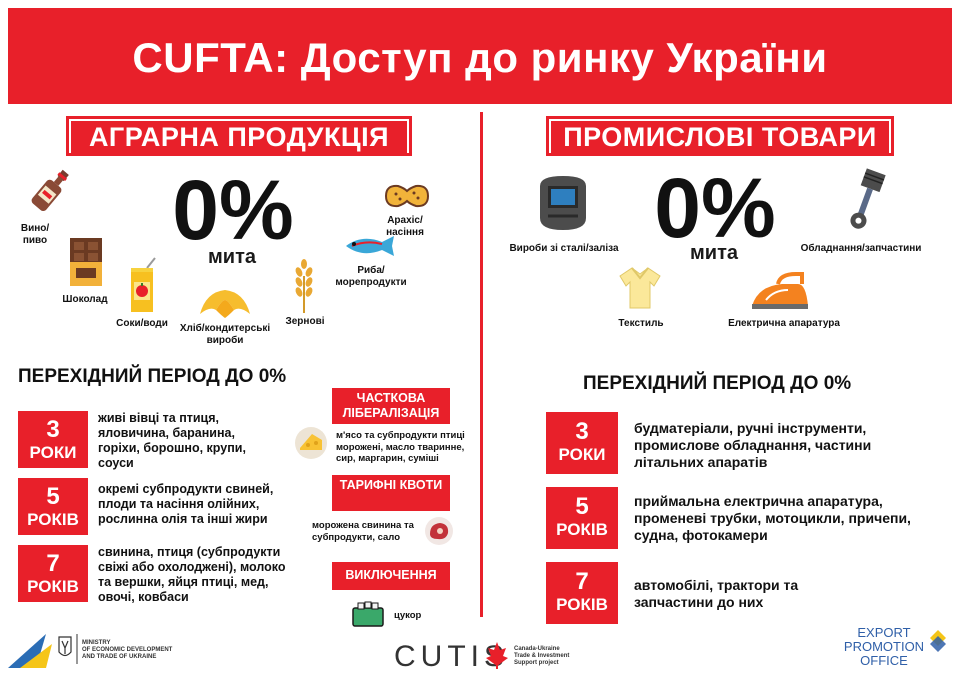  What do you see at coordinates (368, 614) in the screenshot?
I see `sugar-icon` at bounding box center [368, 614].